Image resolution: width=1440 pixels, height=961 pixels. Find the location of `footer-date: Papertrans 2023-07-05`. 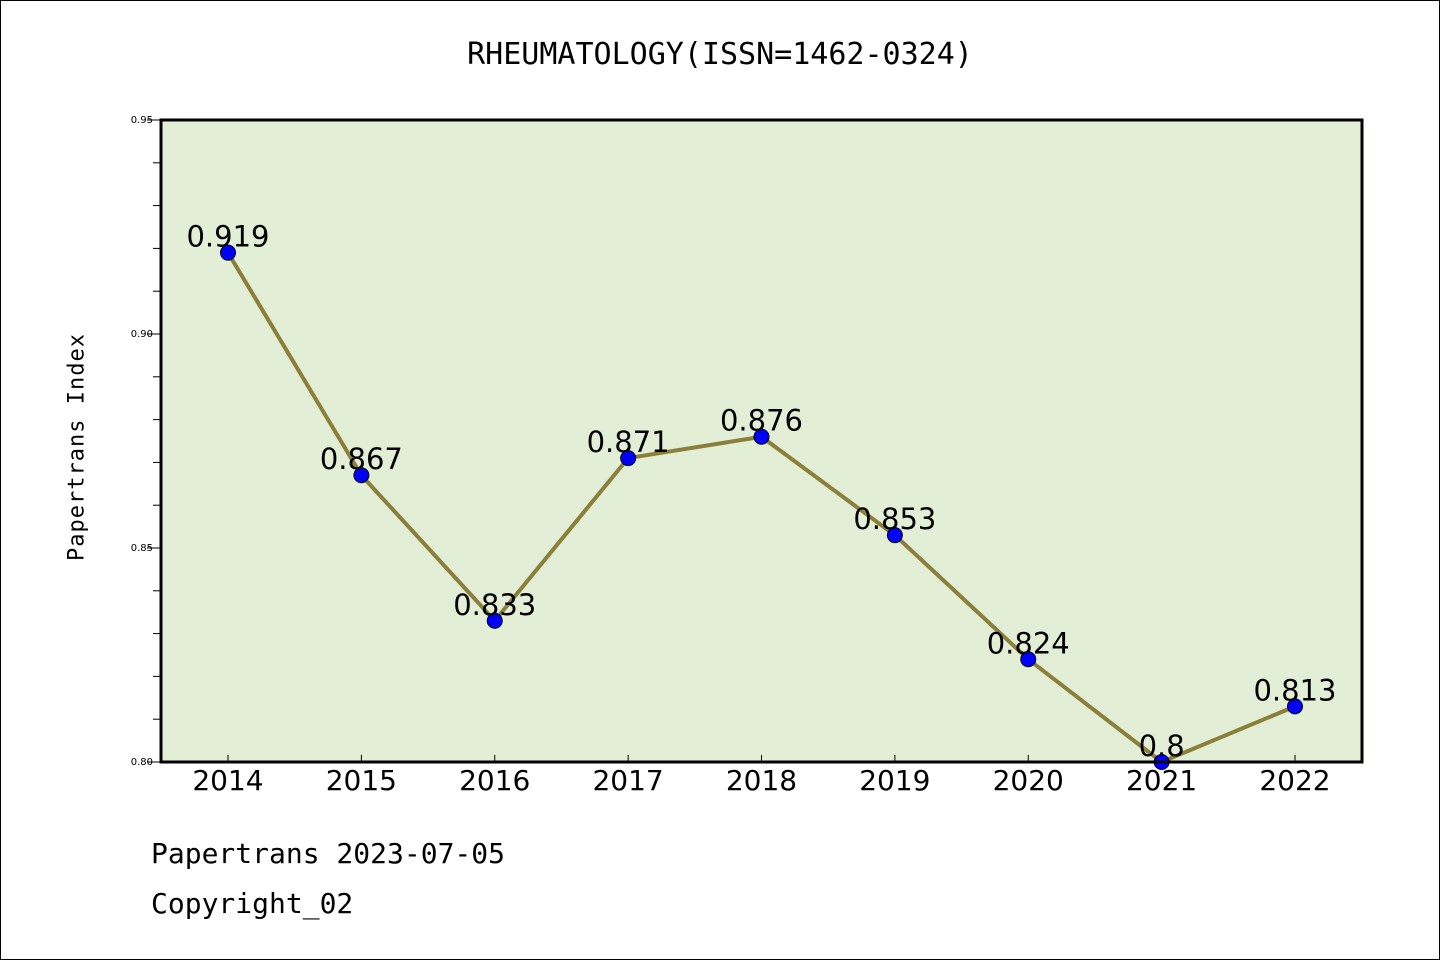

footer-date: Papertrans 2023-07-05 is located at coordinates (328, 853).